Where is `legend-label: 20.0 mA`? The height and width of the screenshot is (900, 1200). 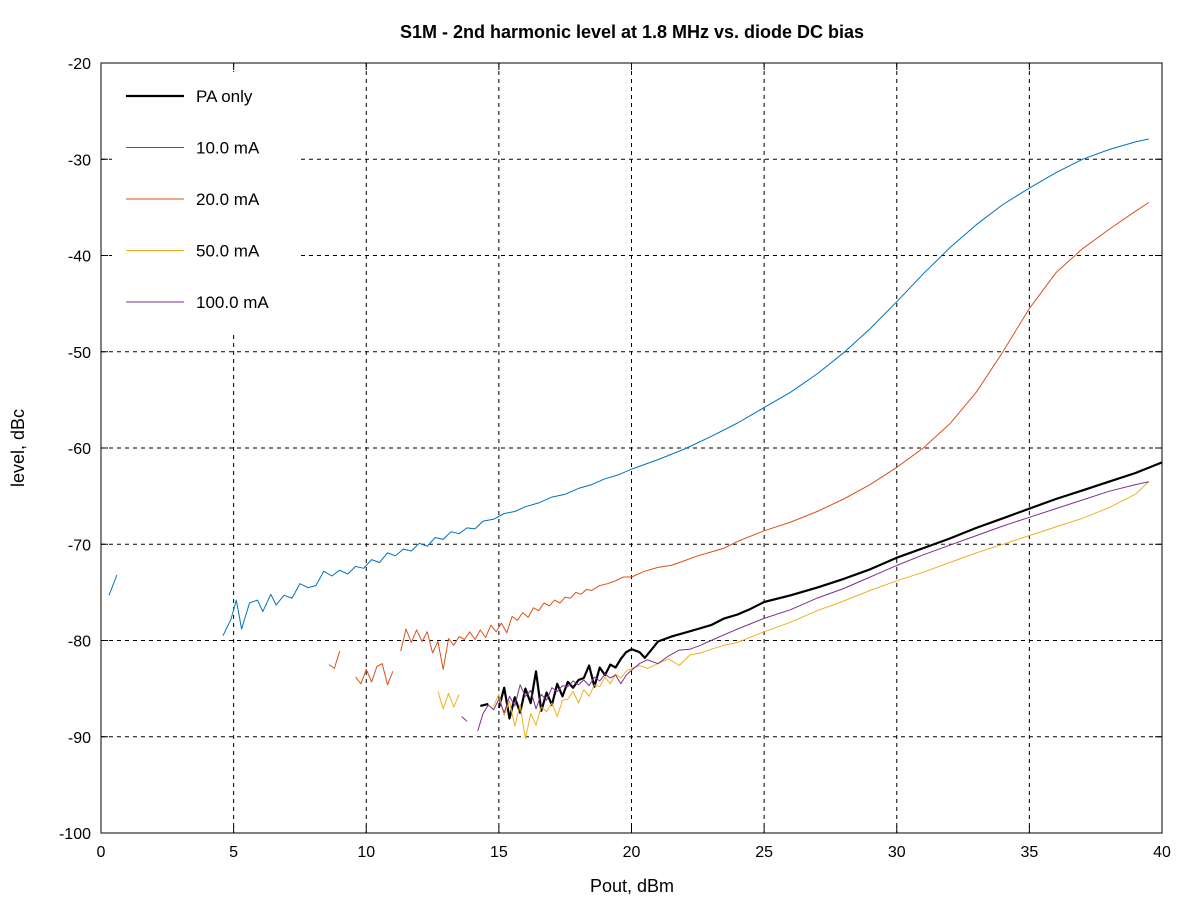
legend-label: 20.0 mA is located at coordinates (228, 199).